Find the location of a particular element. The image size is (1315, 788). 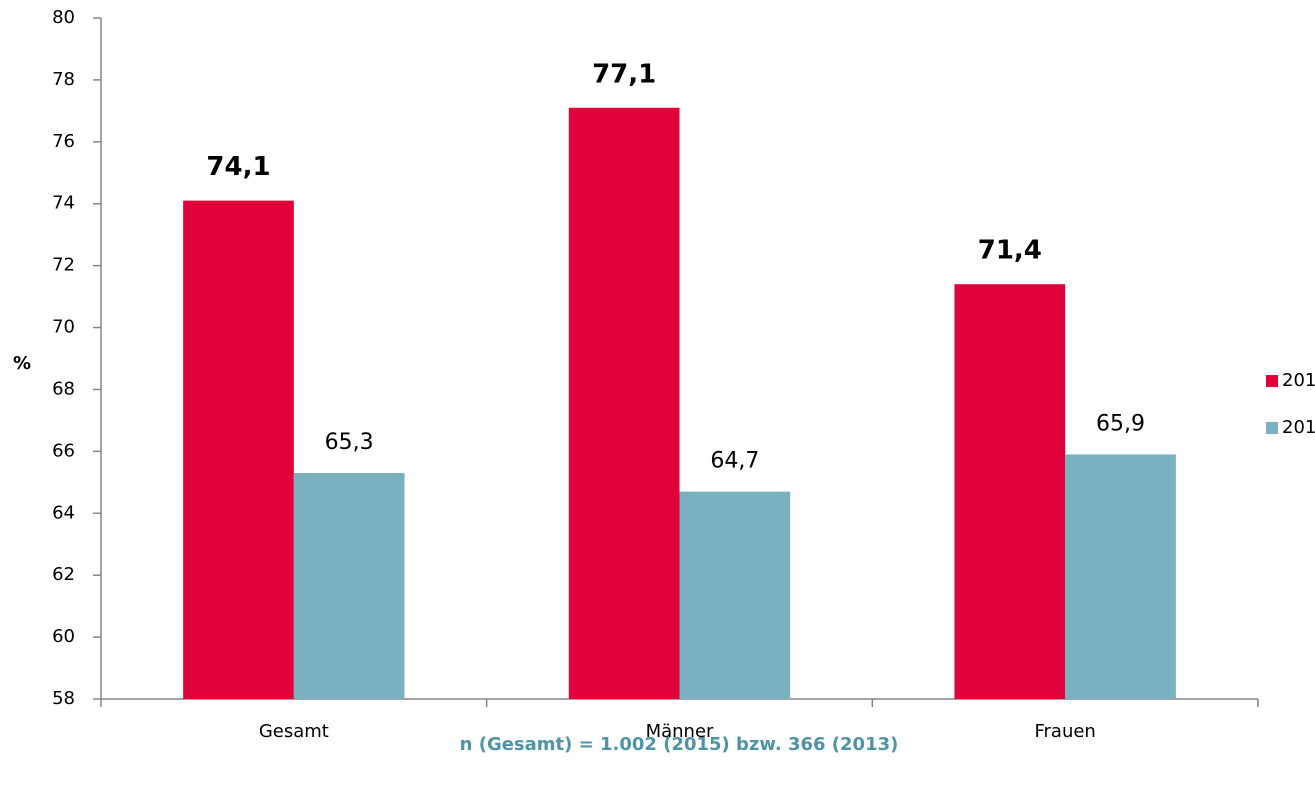

y-tick-label: 80 is located at coordinates (63, 17).